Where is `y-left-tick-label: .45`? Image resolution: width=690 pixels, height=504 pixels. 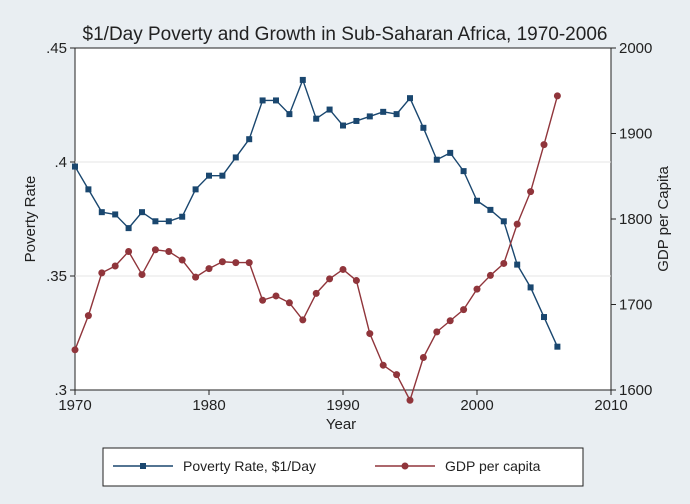 y-left-tick-label: .45 is located at coordinates (56, 48).